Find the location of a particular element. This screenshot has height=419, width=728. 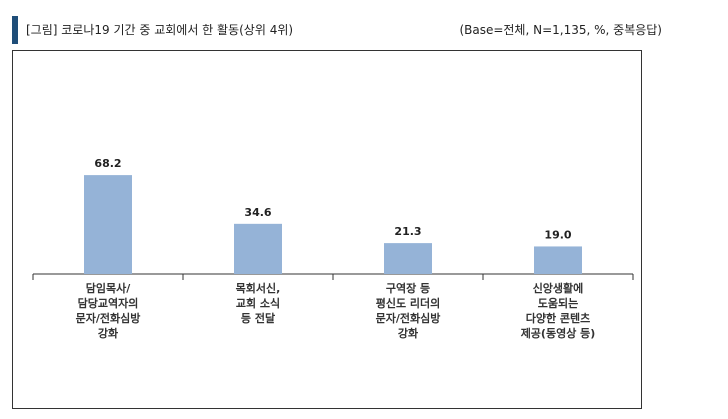

category-label: 도움되는 is located at coordinates (558, 303).